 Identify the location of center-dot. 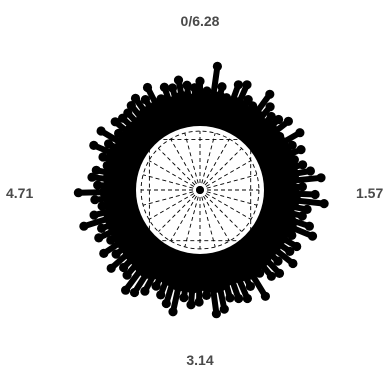
(200, 190).